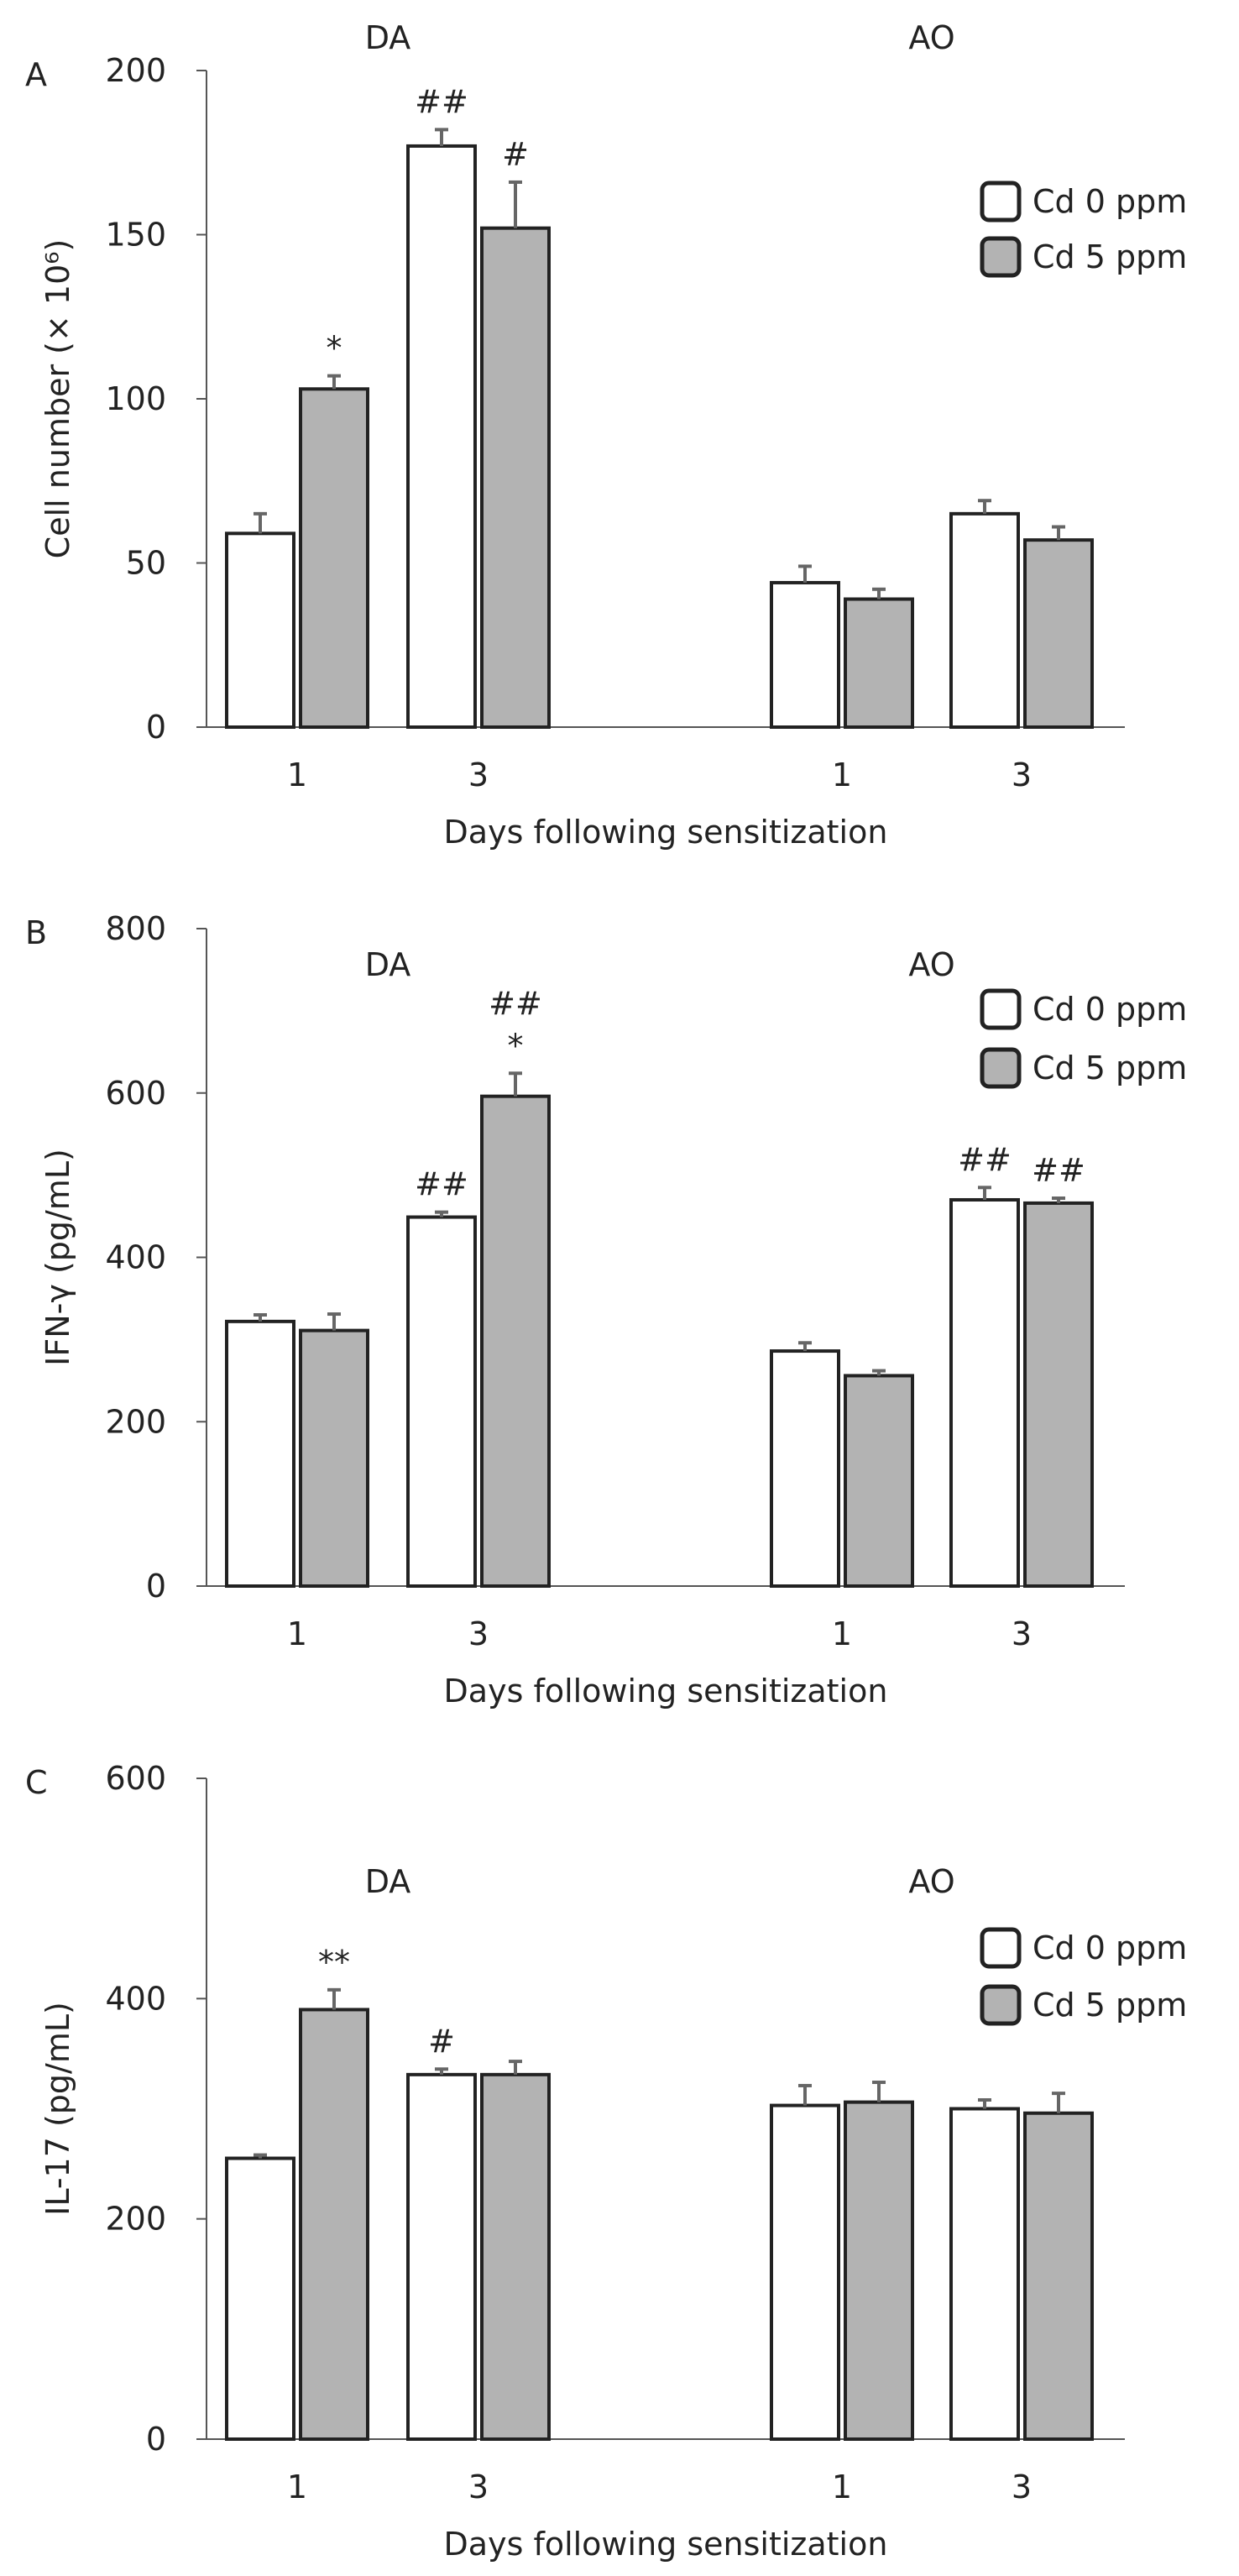 This screenshot has height=2576, width=1239. Describe the element at coordinates (36, 1783) in the screenshot. I see `panel-label: C` at that location.